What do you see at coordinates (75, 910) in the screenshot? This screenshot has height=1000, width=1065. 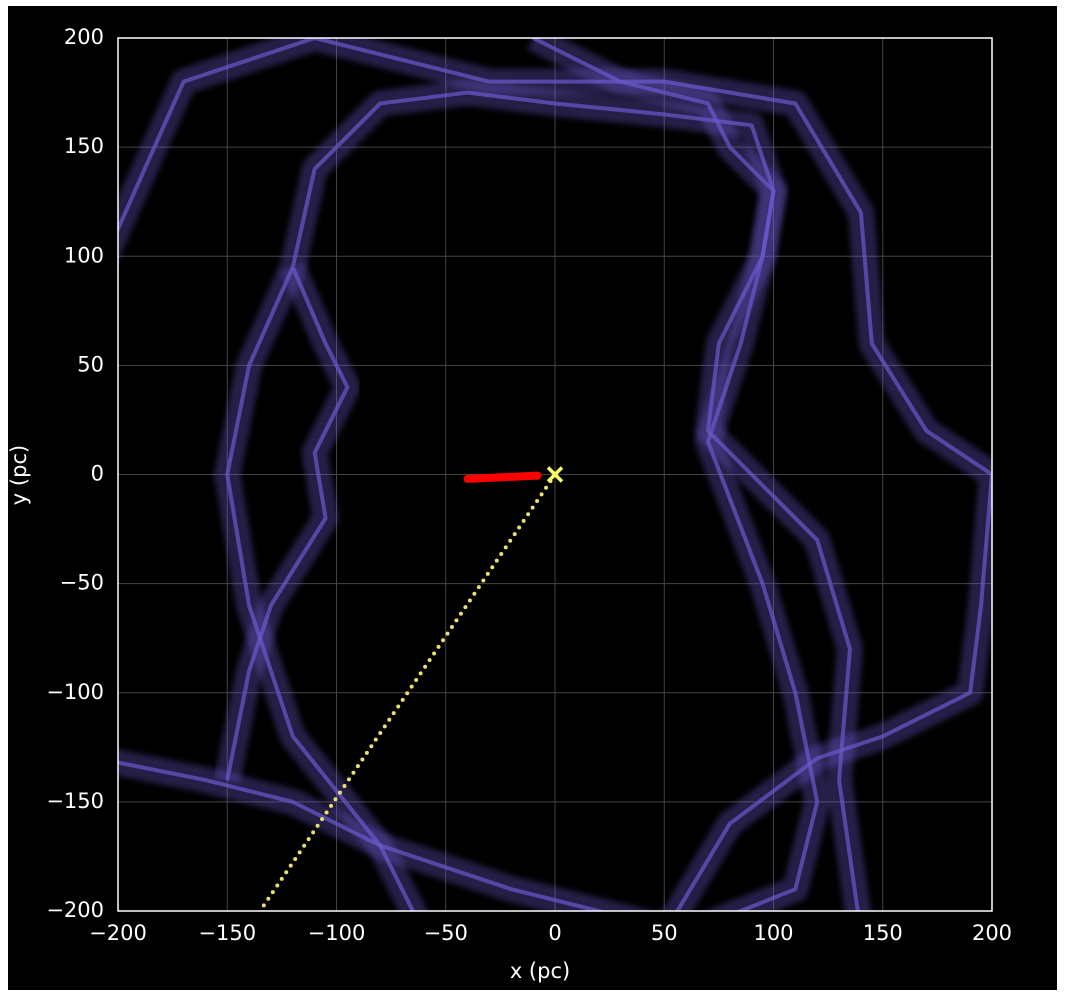 I see `y-tick-label: −200` at bounding box center [75, 910].